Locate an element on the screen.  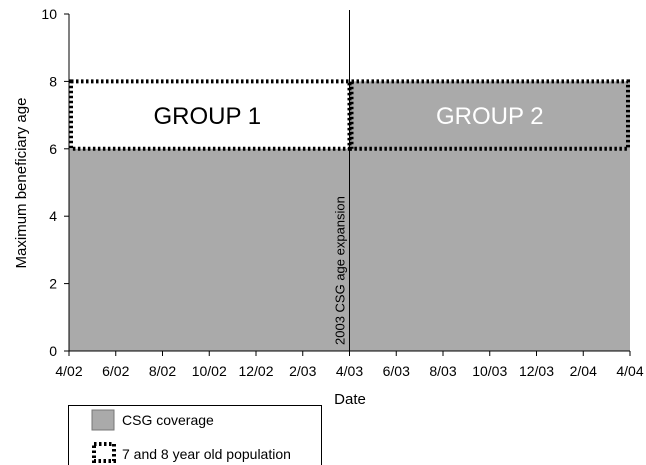
x-tick-label-7: 6/03 is located at coordinates (396, 371).